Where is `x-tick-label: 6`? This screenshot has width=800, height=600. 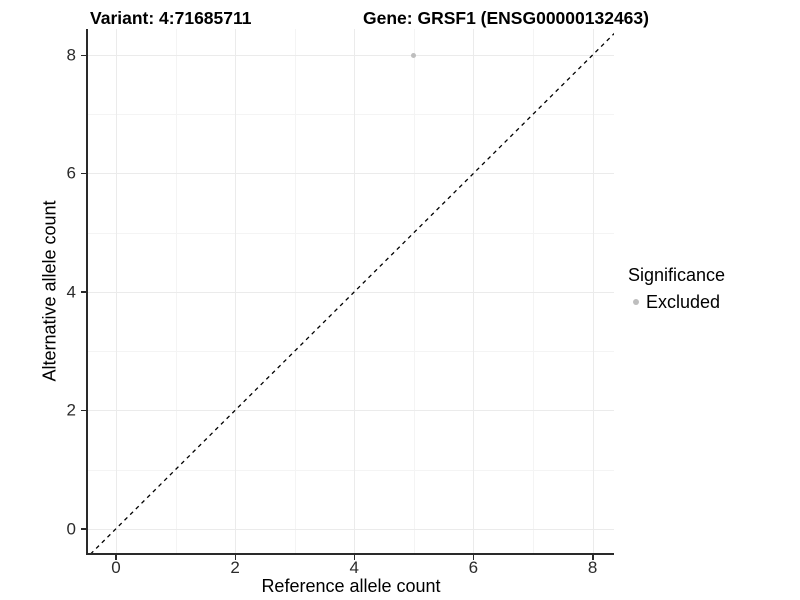
x-tick-label: 6 is located at coordinates (473, 567).